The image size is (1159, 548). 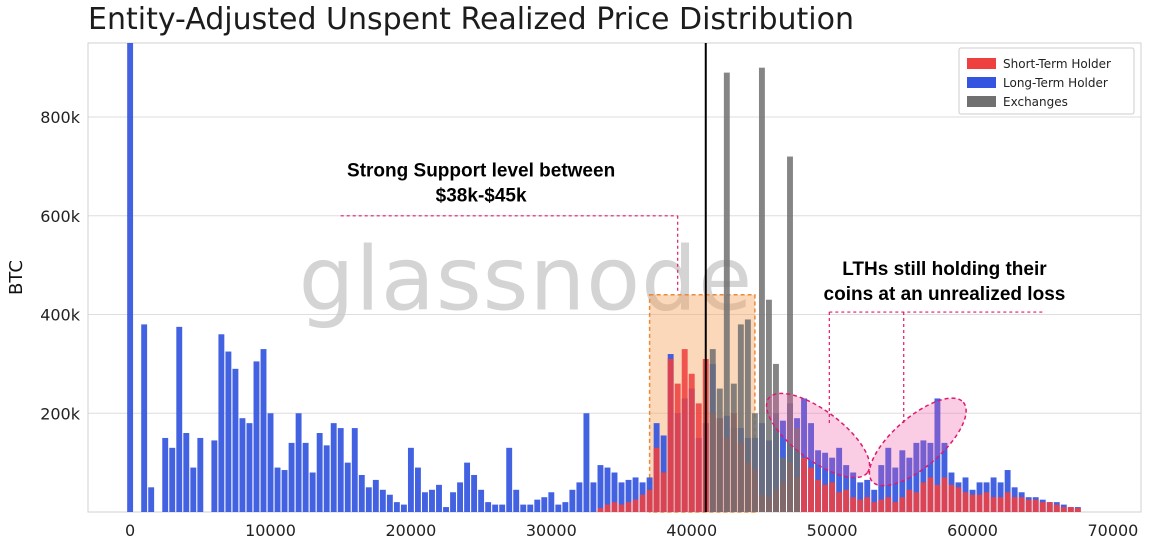 What do you see at coordinates (481, 170) in the screenshot?
I see `annotation-1-line-1: Strong Support level between` at bounding box center [481, 170].